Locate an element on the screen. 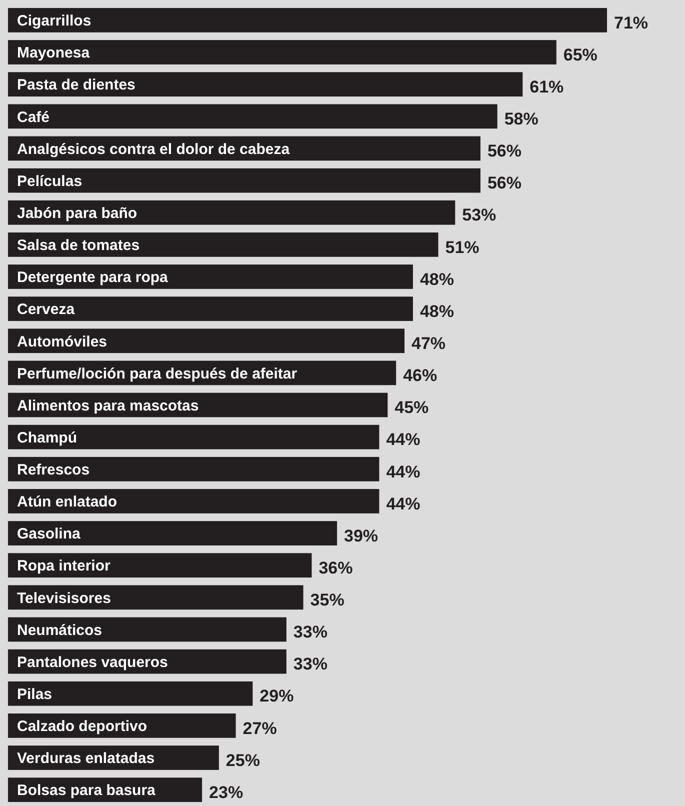  y-tick-label: Ropa interior is located at coordinates (63, 566).